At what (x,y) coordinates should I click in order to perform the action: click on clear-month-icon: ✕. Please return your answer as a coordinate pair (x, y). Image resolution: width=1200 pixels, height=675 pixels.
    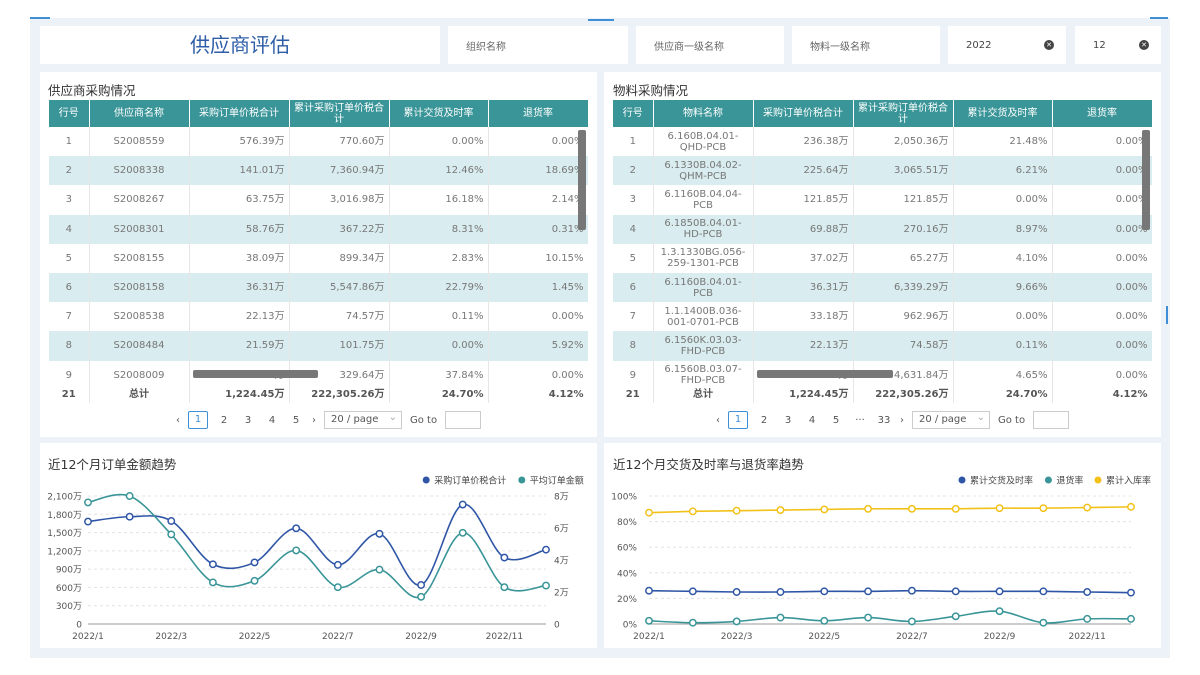
    Looking at the image, I should click on (1144, 45).